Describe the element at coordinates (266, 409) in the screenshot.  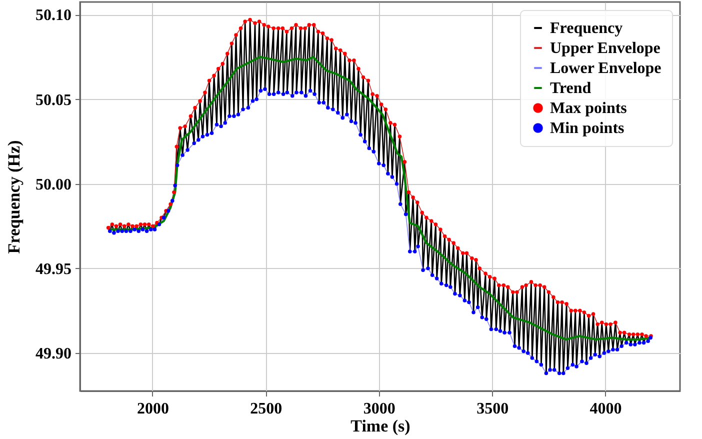
I see `x-tick-label: 2500` at that location.